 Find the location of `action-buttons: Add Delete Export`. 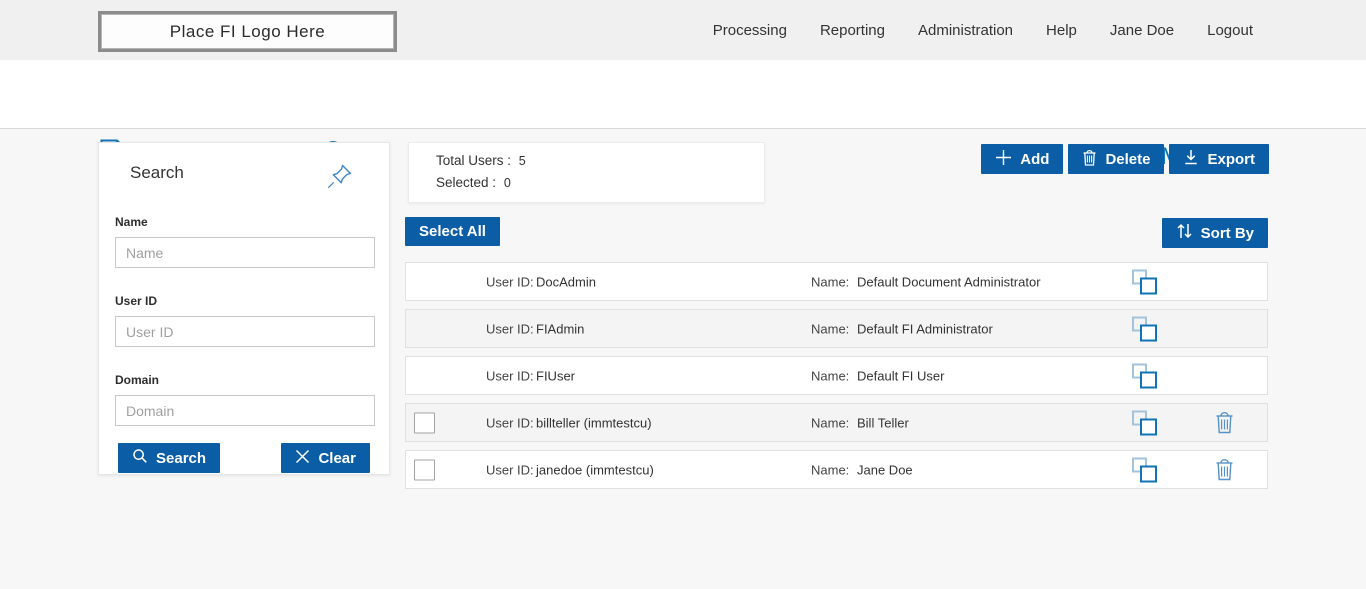

action-buttons: Add Delete Export is located at coordinates (1125, 159).